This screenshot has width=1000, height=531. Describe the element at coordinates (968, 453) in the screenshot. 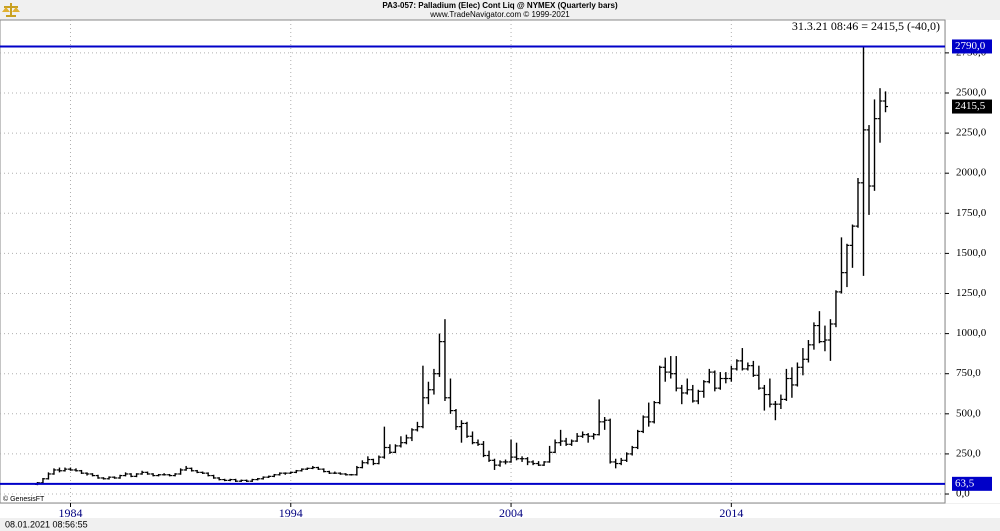

I see `y-tick-label: 250,0` at that location.